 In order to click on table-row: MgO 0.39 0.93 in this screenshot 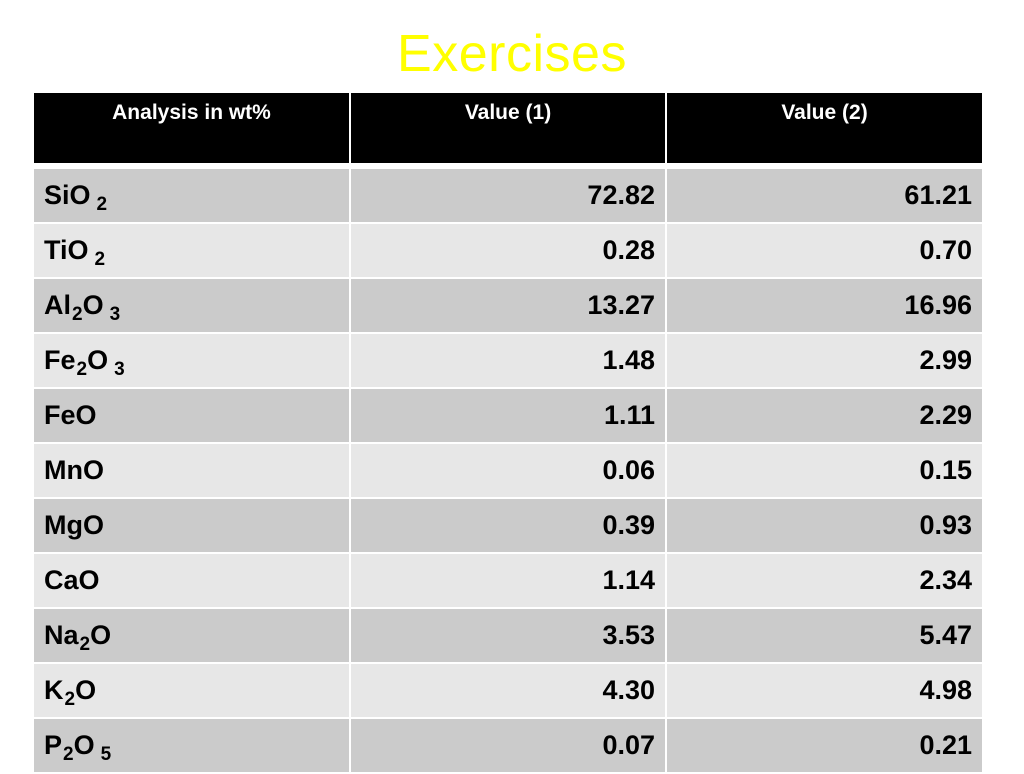, I will do `click(508, 526)`.